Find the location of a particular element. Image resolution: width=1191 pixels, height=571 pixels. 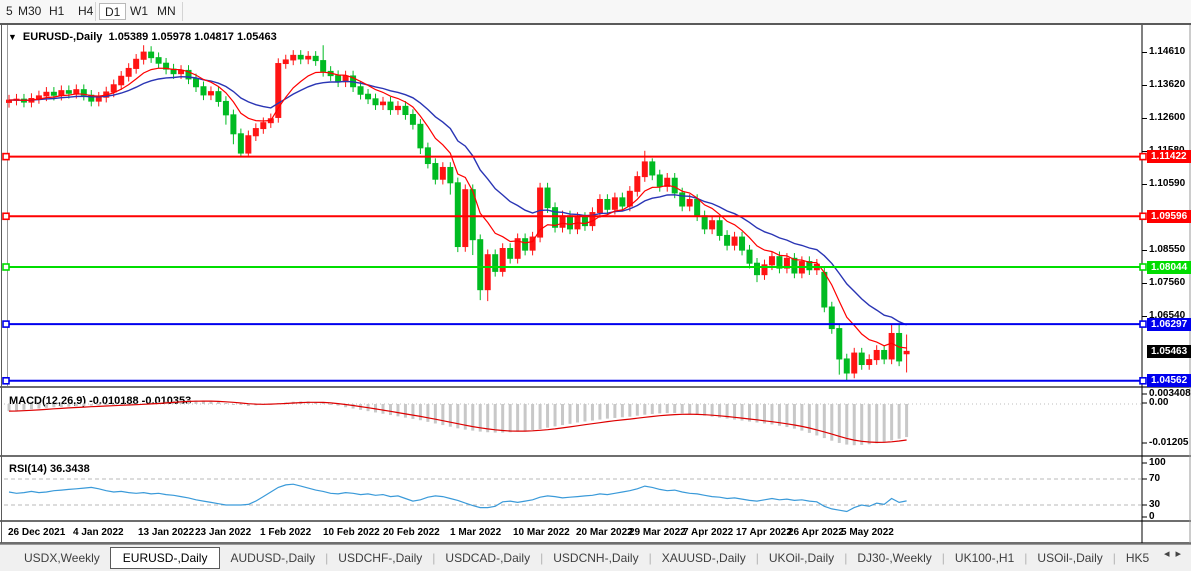

date-axis-label: 4 Jan 2022 is located at coordinates (98, 532).